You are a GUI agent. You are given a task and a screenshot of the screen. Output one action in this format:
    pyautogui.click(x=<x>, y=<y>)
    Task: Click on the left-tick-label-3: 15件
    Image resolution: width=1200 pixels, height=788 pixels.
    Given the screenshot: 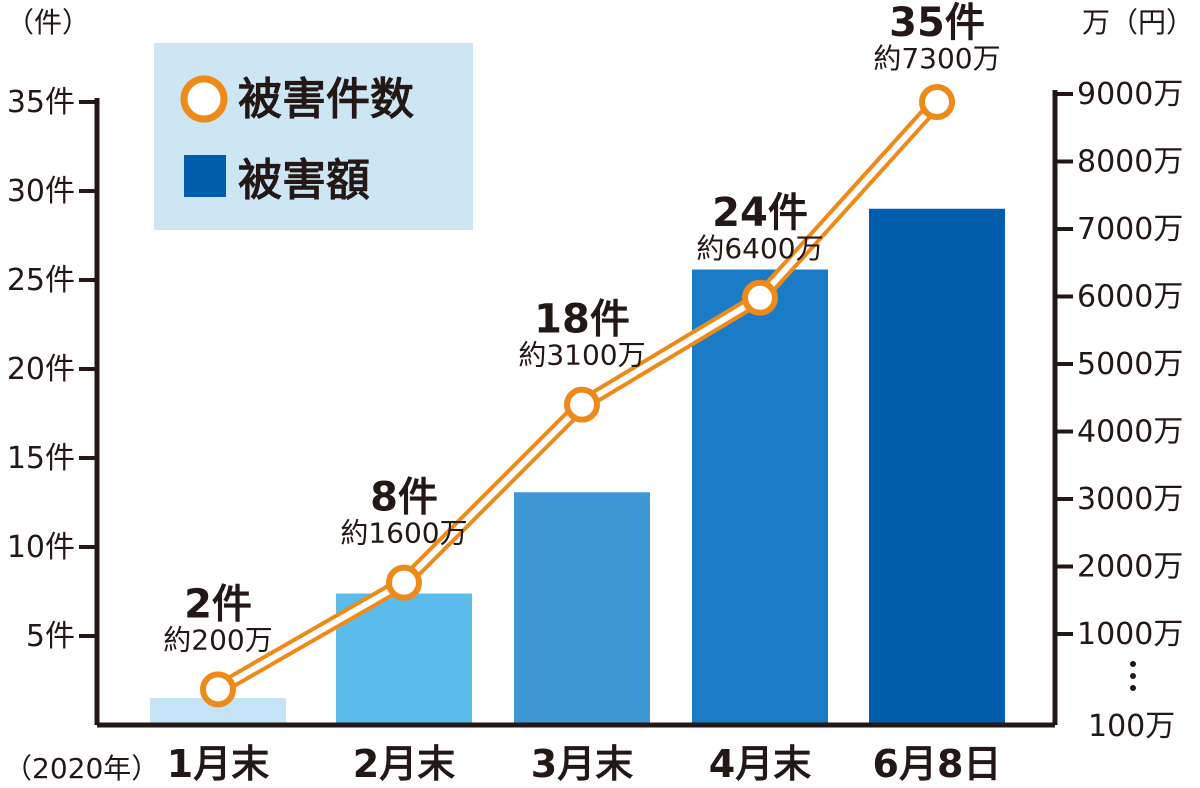 What is the action you would take?
    pyautogui.click(x=41, y=458)
    